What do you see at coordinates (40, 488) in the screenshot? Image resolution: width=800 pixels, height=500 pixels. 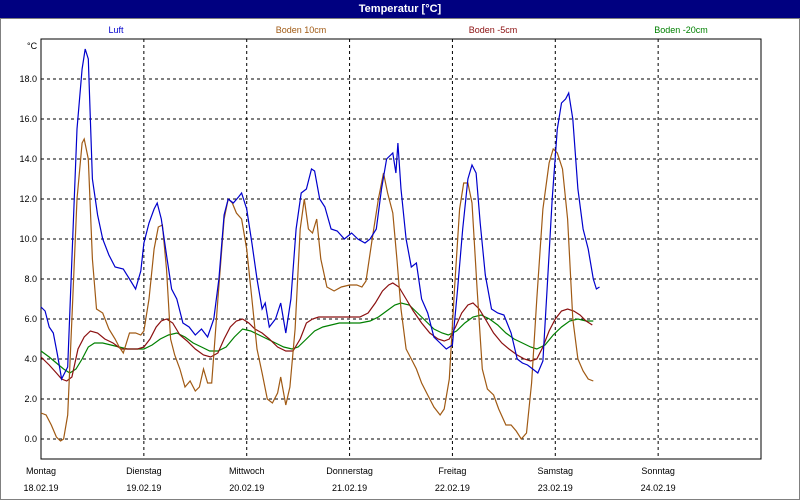 I see `x-date-label: 18.02.19` at bounding box center [40, 488].